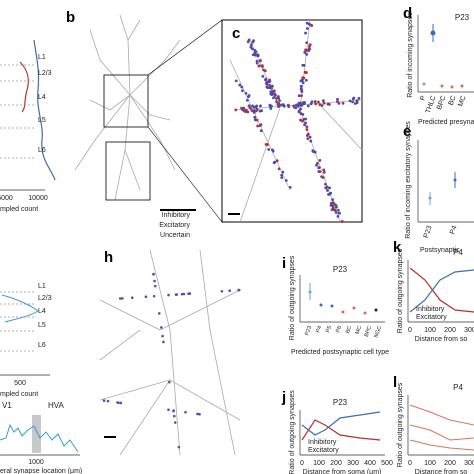 This screenshot has height=474, width=474. Describe the element at coordinates (292, 297) in the screenshot. I see `y-axis-label: Ratio of outgoing synapses` at that location.